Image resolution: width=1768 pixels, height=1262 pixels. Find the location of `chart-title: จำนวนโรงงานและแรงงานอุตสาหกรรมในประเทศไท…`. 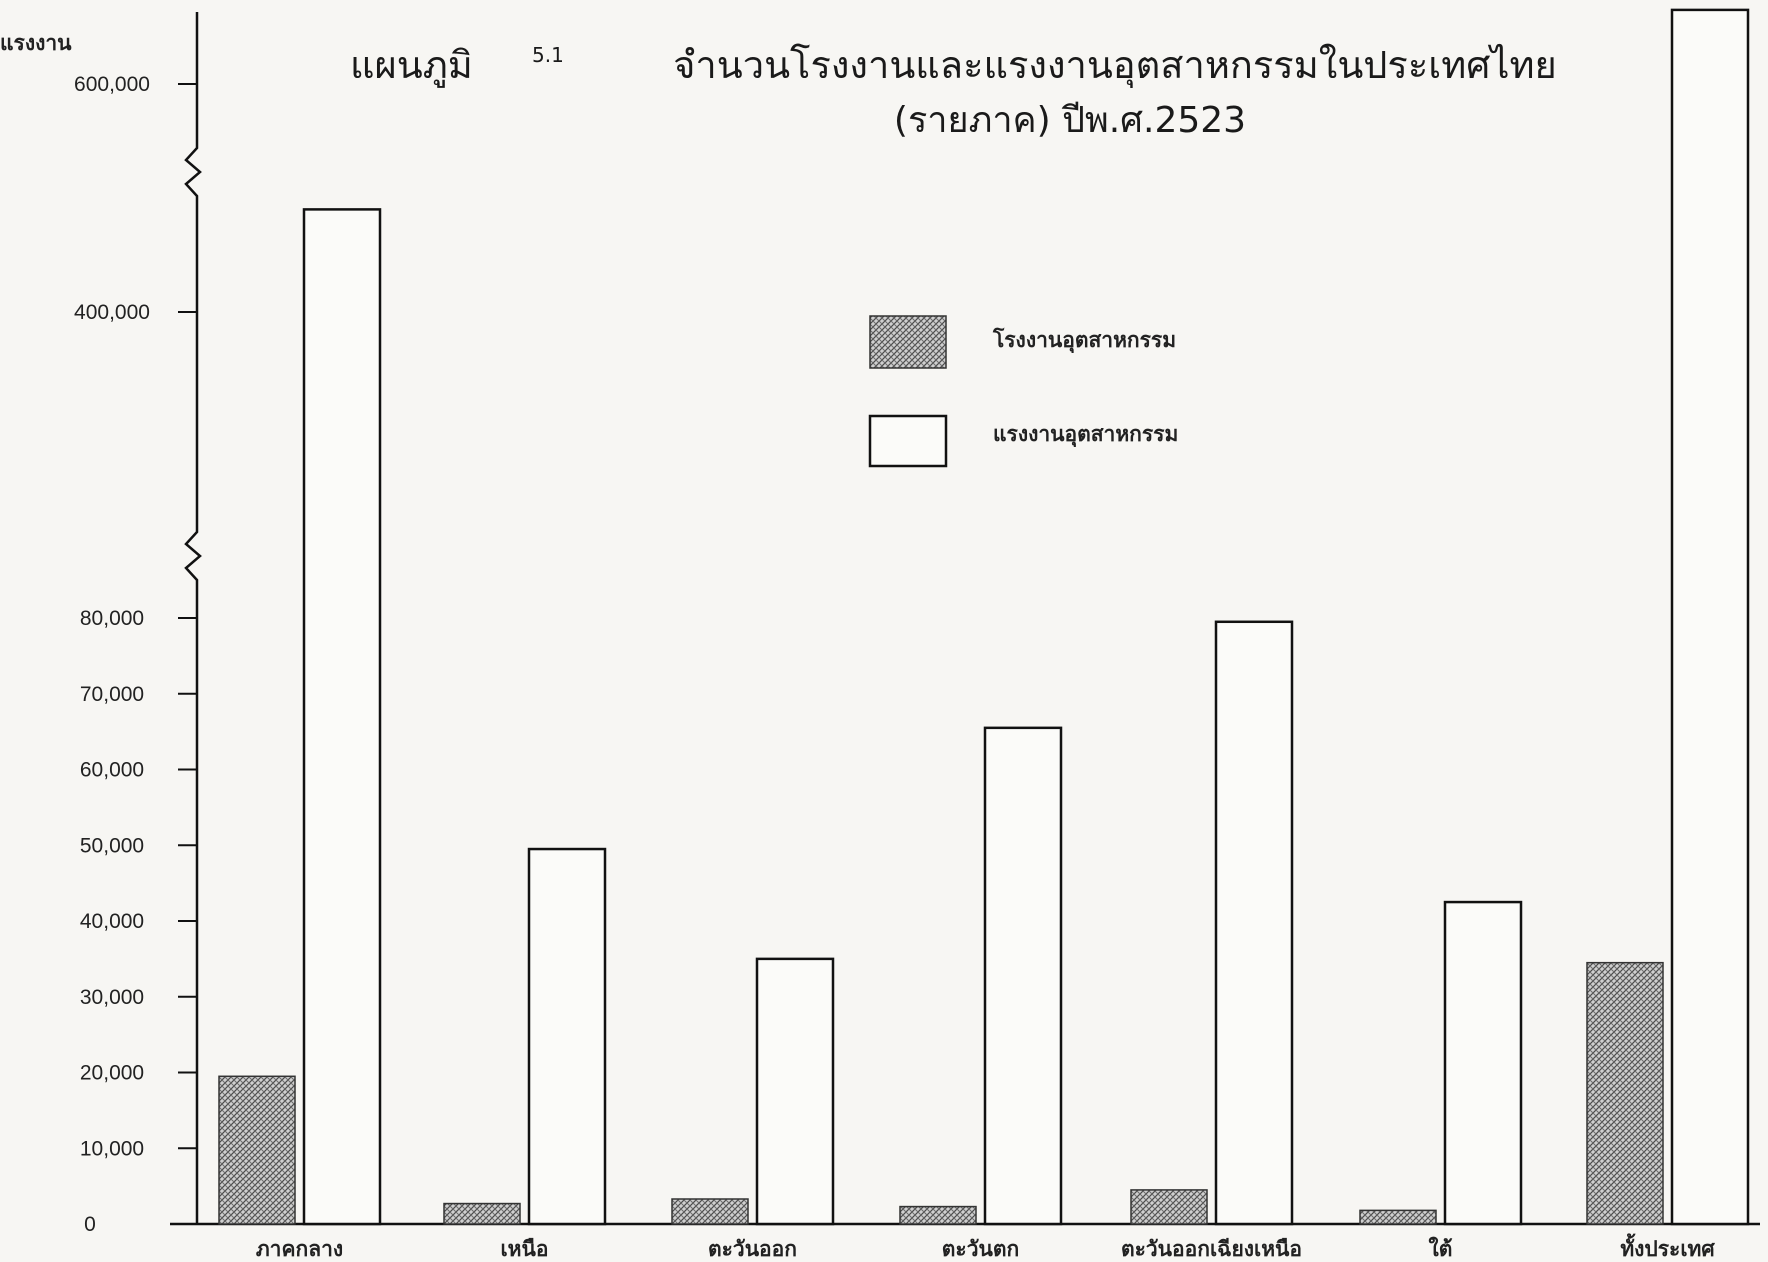

chart-title: จำนวนโรงงานและแรงงานอุตสาหกรรมในประเทศไท… is located at coordinates (1115, 65).